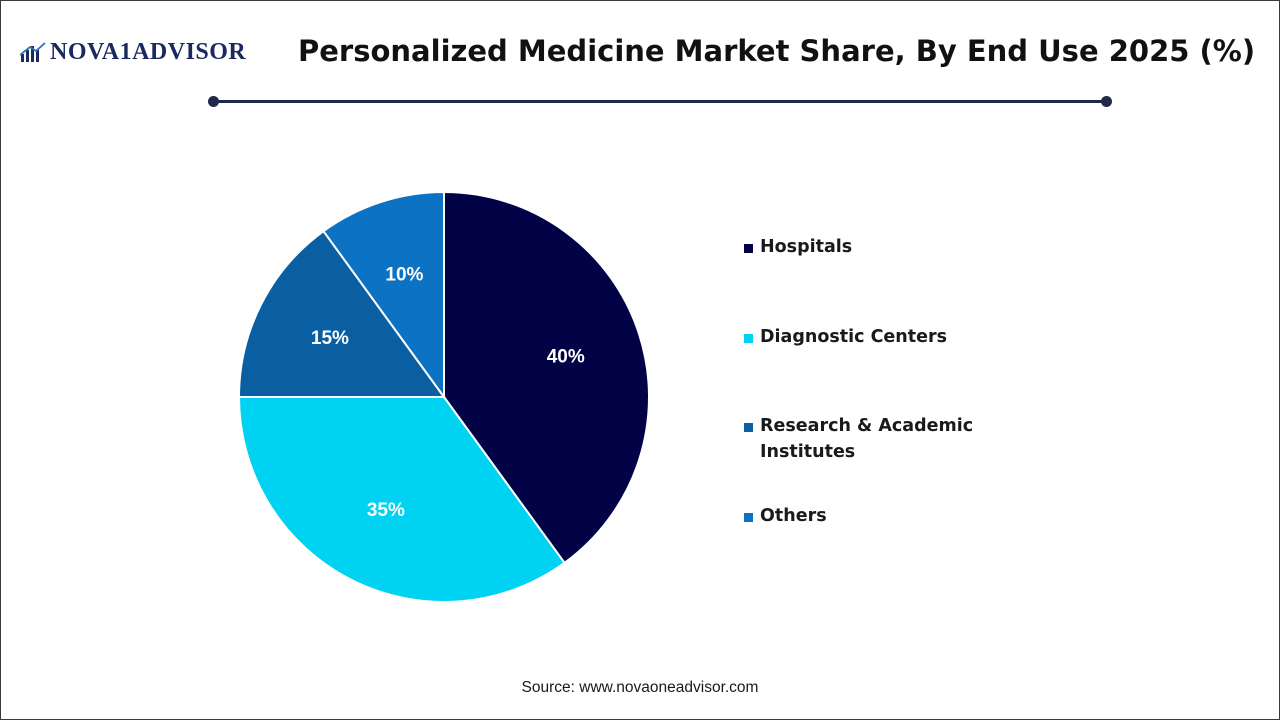 This screenshot has width=1280, height=720. Describe the element at coordinates (566, 356) in the screenshot. I see `pie-data-label: 40%` at that location.